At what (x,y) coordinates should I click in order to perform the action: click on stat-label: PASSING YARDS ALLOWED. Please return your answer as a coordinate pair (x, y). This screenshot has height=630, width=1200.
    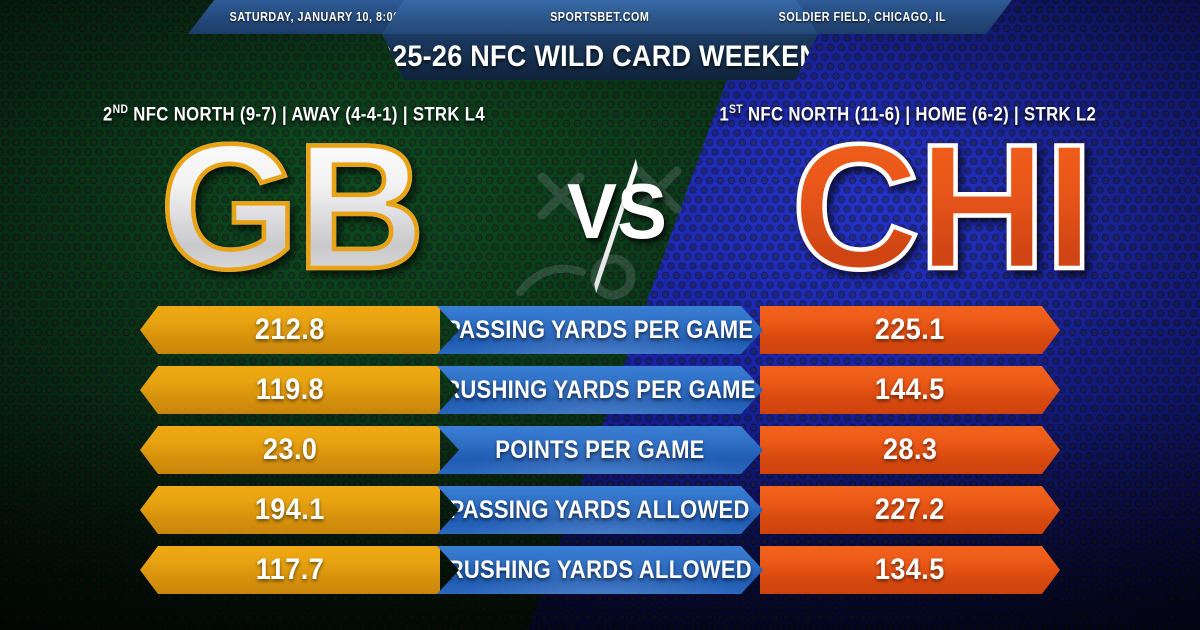
    Looking at the image, I should click on (600, 509).